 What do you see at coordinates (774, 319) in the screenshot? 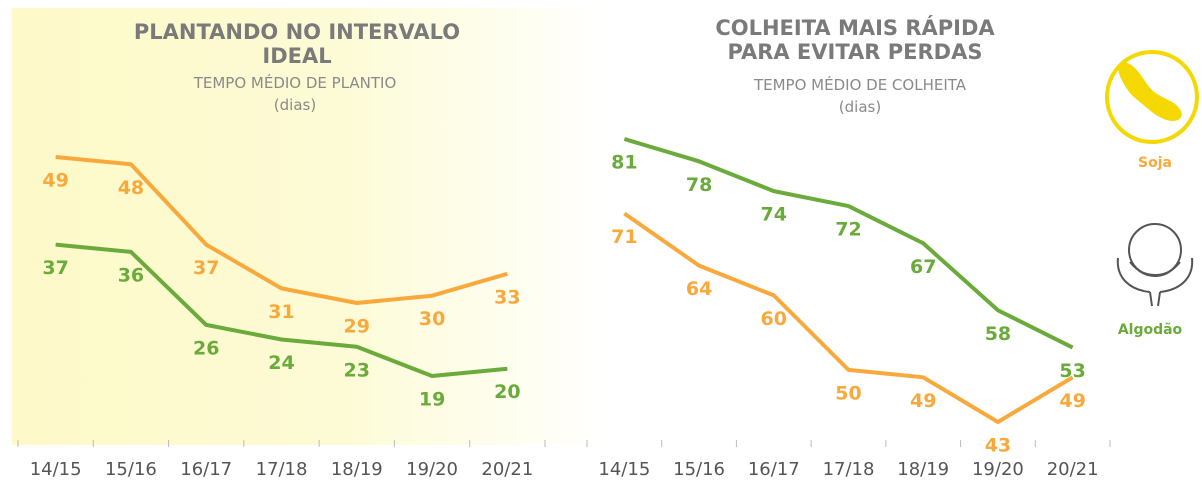
I see `data-label: 60` at bounding box center [774, 319].